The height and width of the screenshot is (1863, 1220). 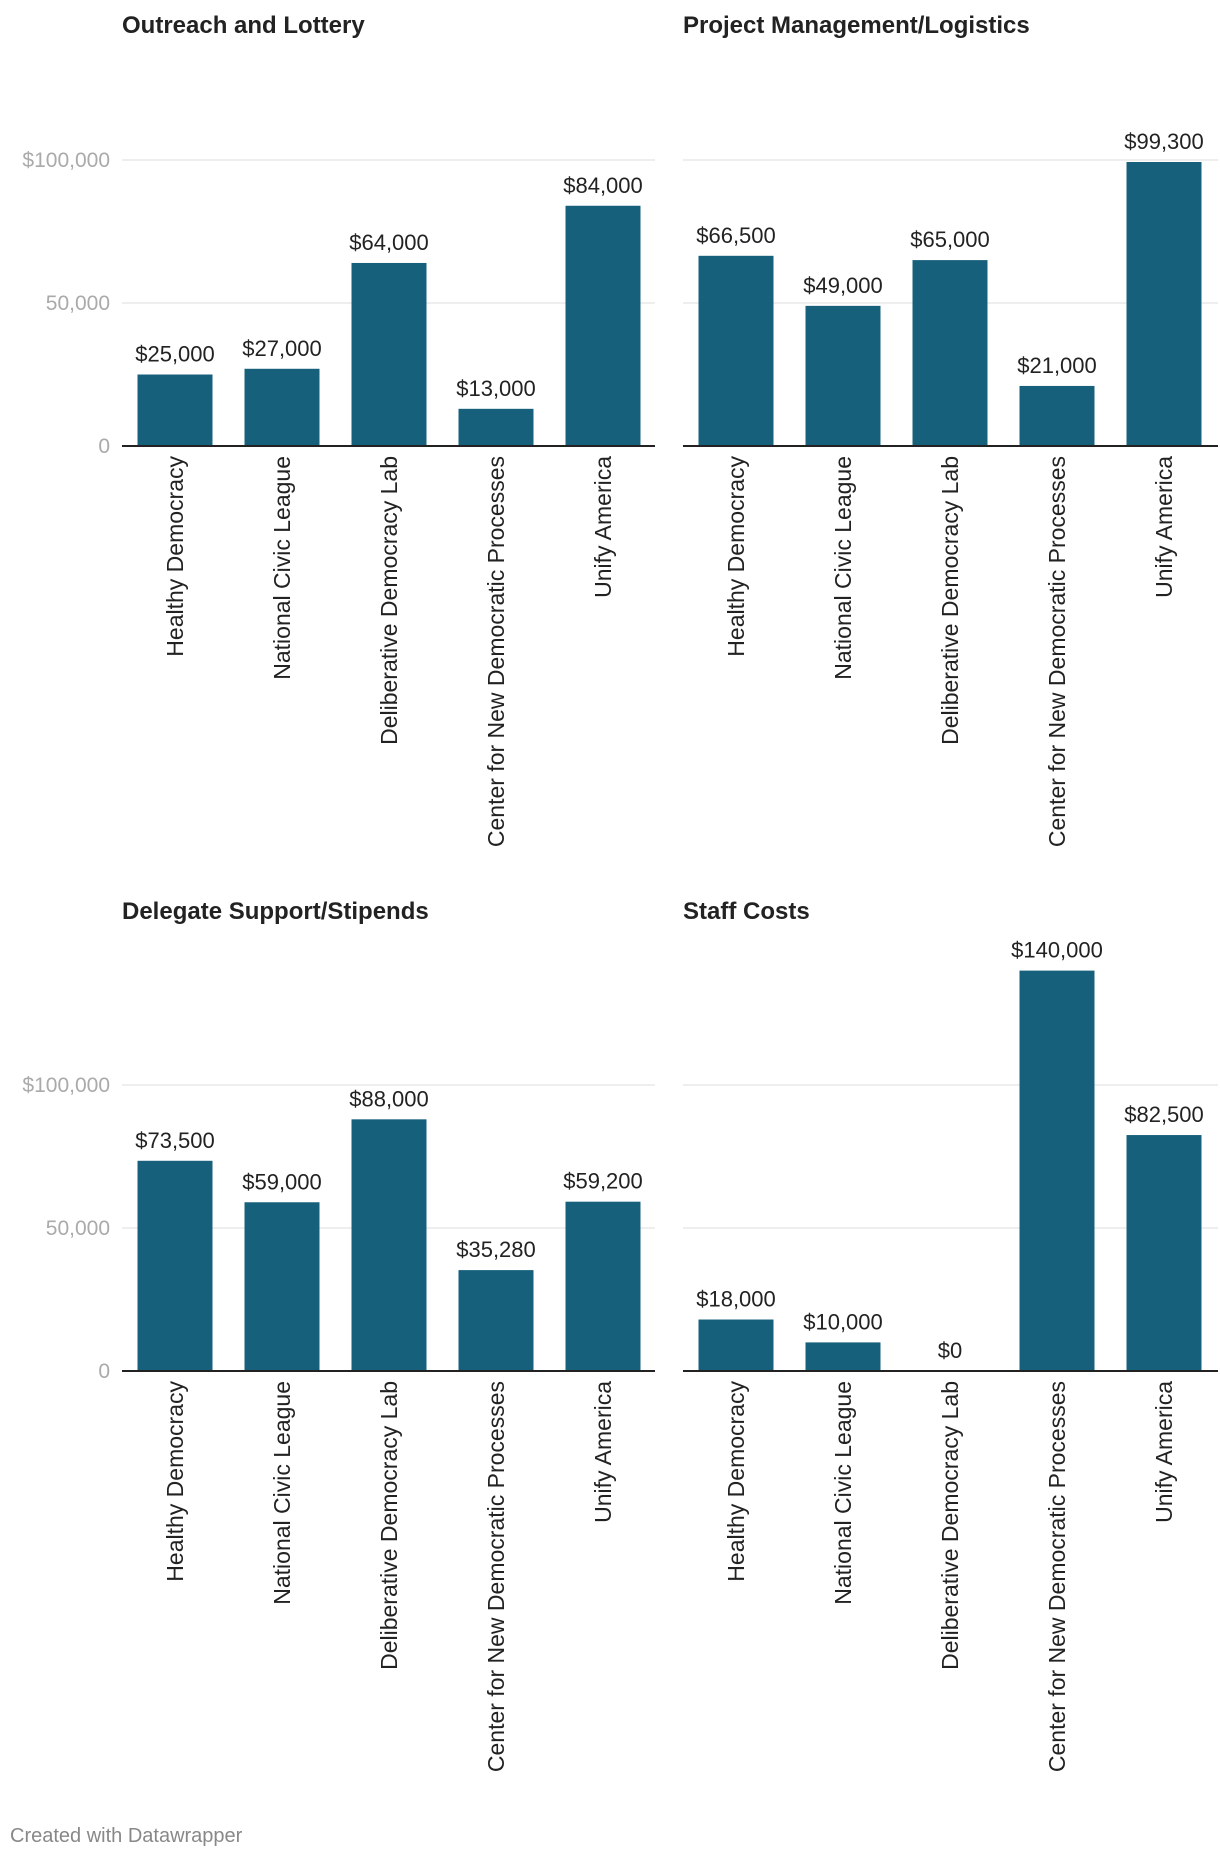 What do you see at coordinates (856, 25) in the screenshot?
I see `chart-title: Project Management/Logistics` at bounding box center [856, 25].